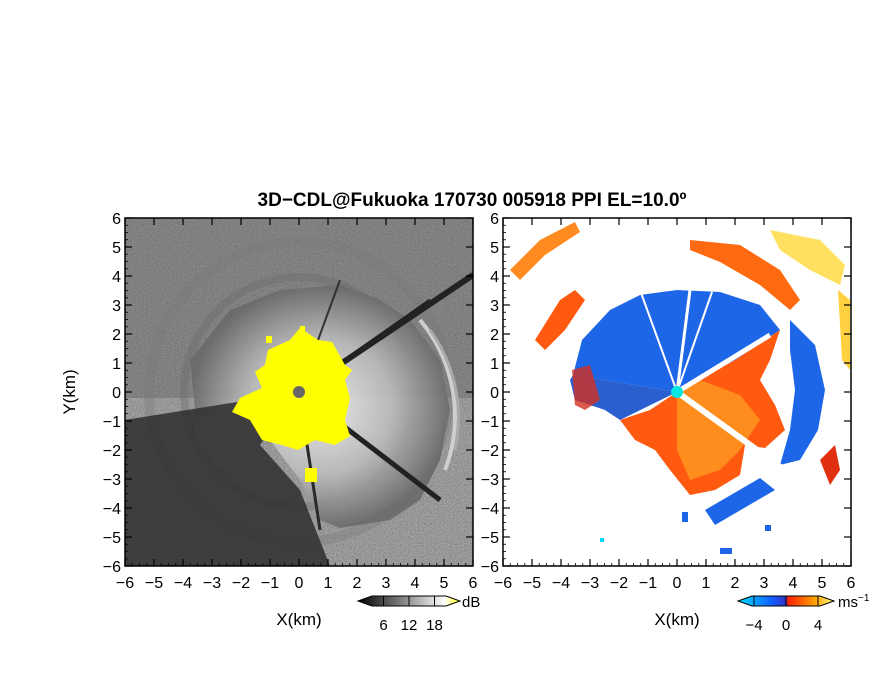 The height and width of the screenshot is (680, 880). I want to click on velocity-colorbar-unit: ms−1, so click(854, 602).